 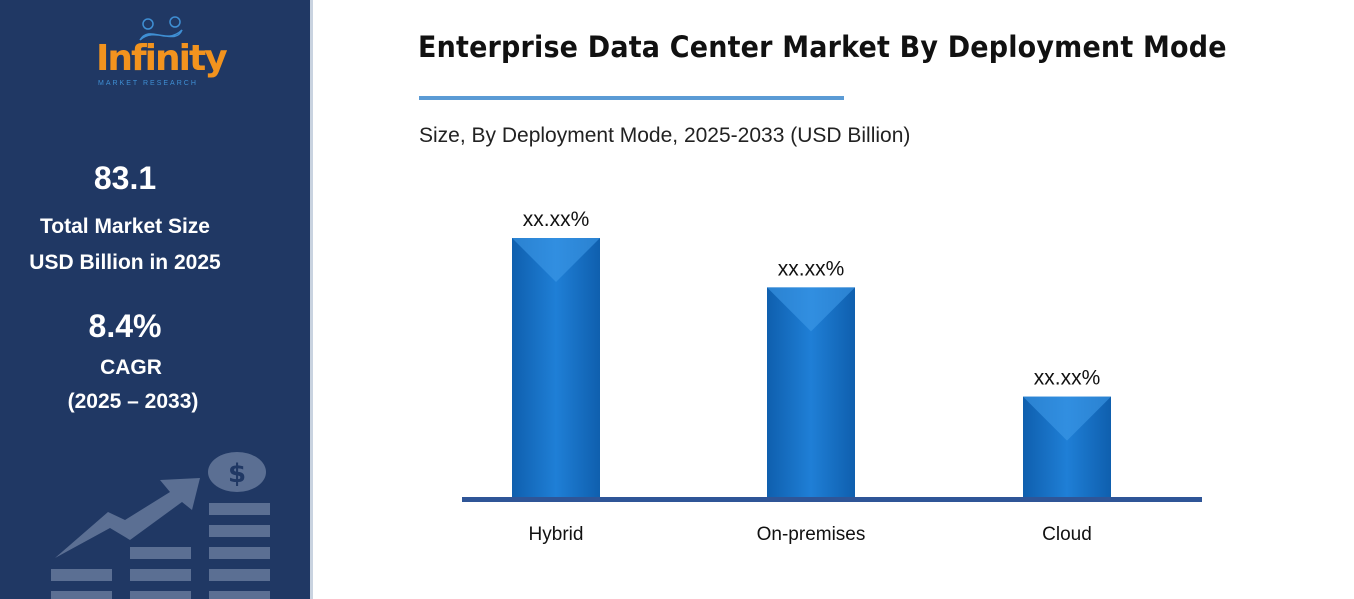 What do you see at coordinates (148, 83) in the screenshot?
I see `logo-tagline: MARKET RESEARCH` at bounding box center [148, 83].